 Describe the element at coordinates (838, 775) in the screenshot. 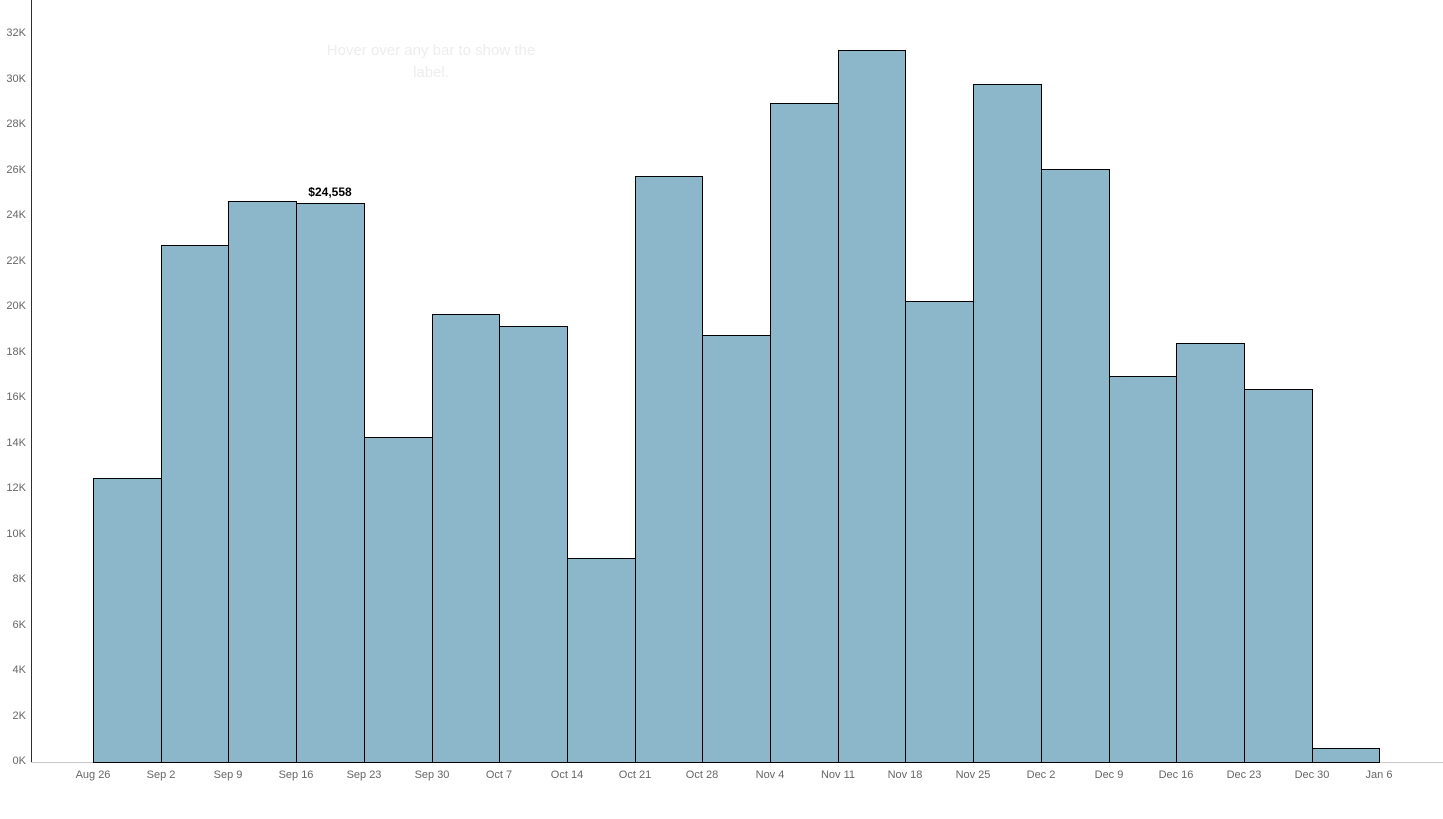

I see `x-tick-label-nov-11: Nov 11` at that location.